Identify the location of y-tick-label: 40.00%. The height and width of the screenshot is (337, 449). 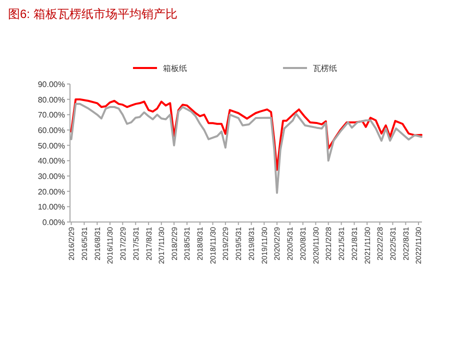
(51, 161).